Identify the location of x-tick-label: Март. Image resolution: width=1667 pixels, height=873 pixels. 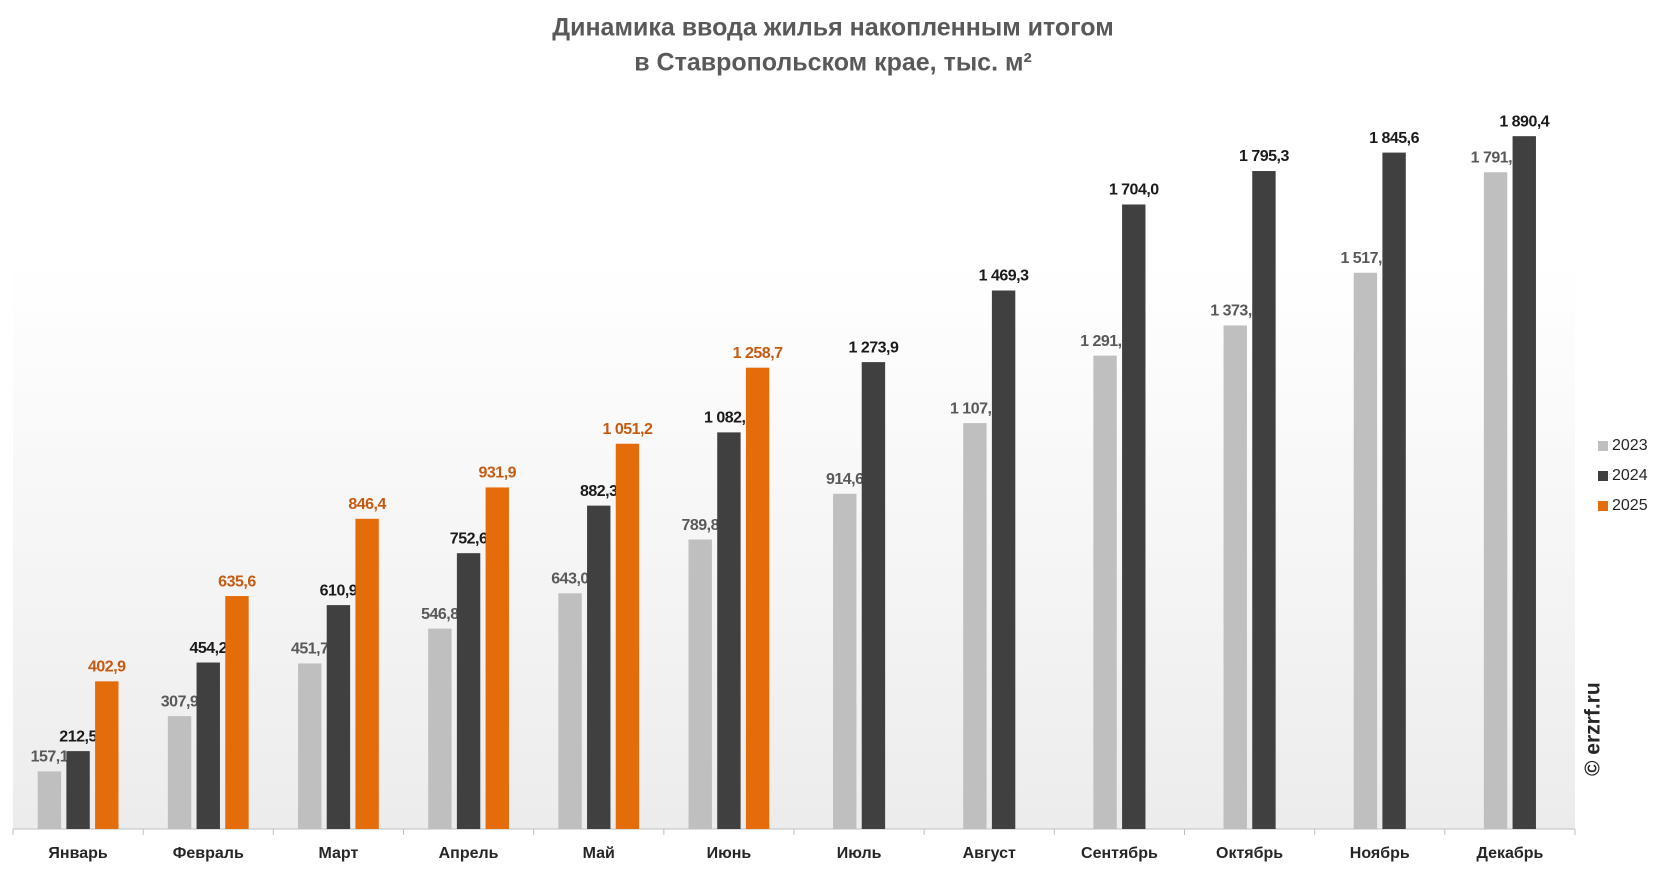
(339, 853).